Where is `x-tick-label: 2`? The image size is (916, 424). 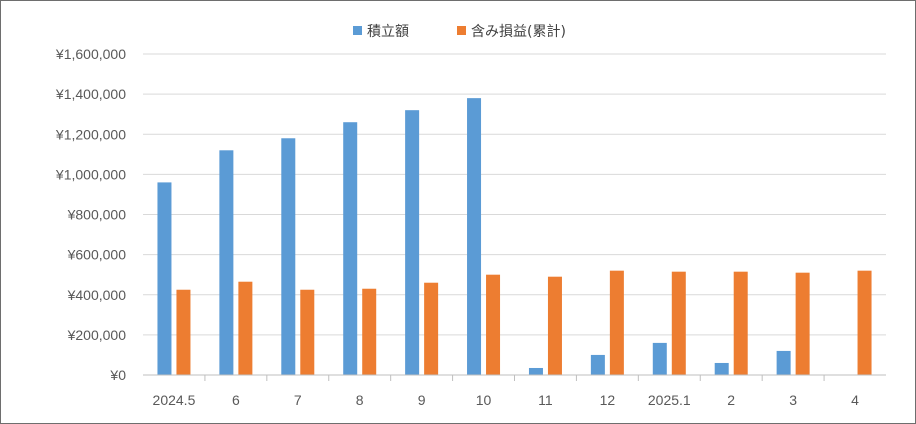
x-tick-label: 2 is located at coordinates (731, 400).